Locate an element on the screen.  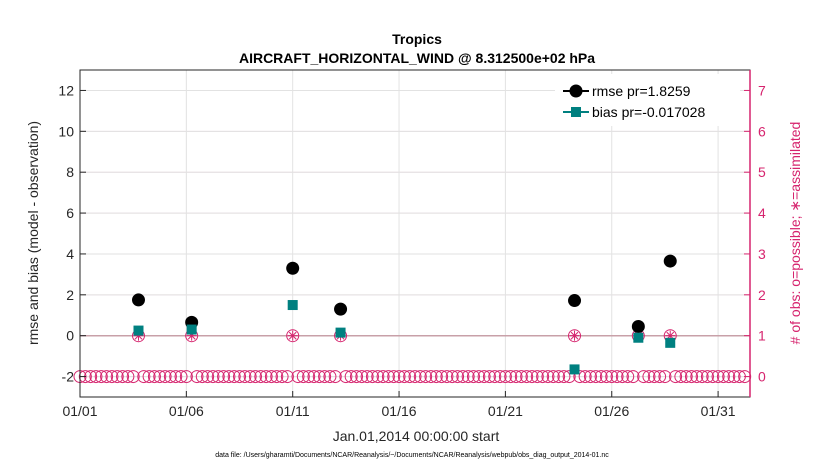
x-tick-label: 01/06 is located at coordinates (186, 411).